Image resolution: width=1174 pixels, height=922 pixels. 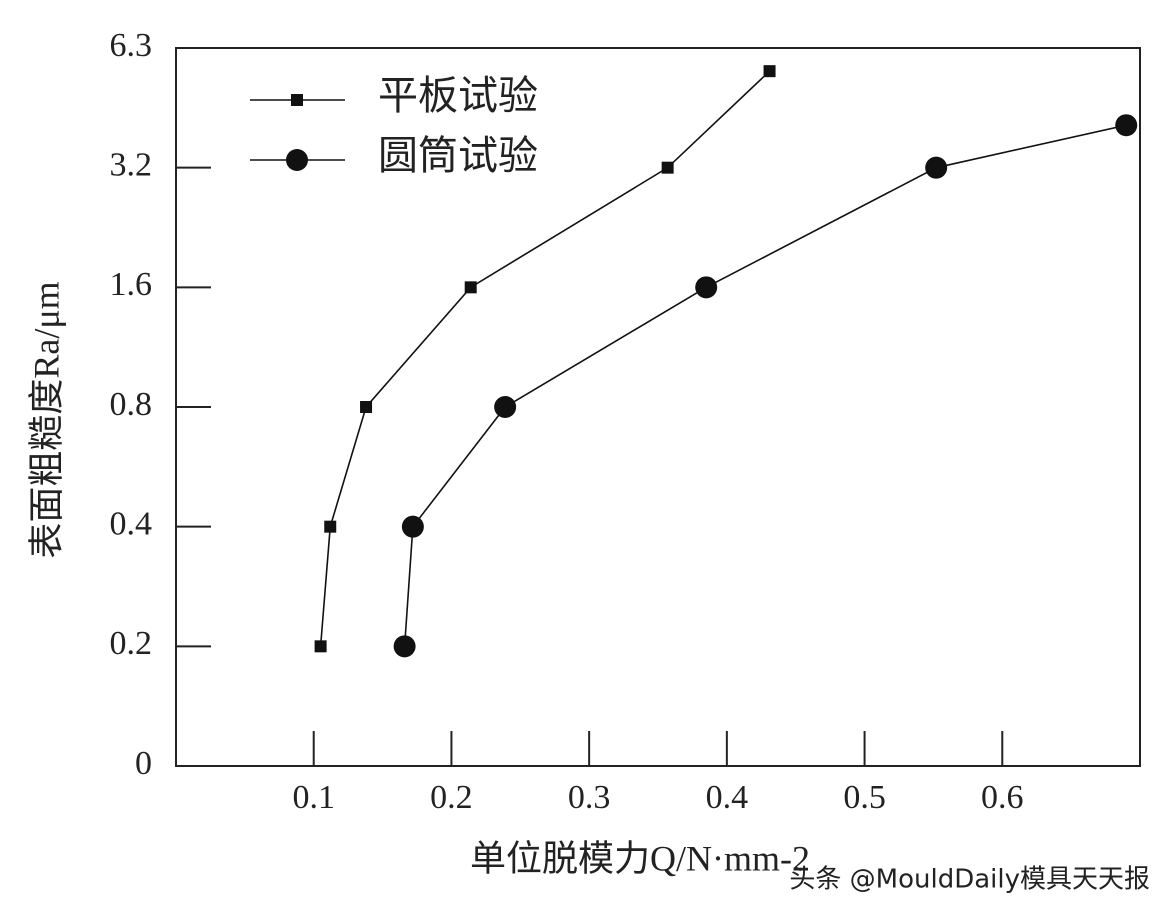 I want to click on y-tick-label: 0.8, so click(x=131, y=404).